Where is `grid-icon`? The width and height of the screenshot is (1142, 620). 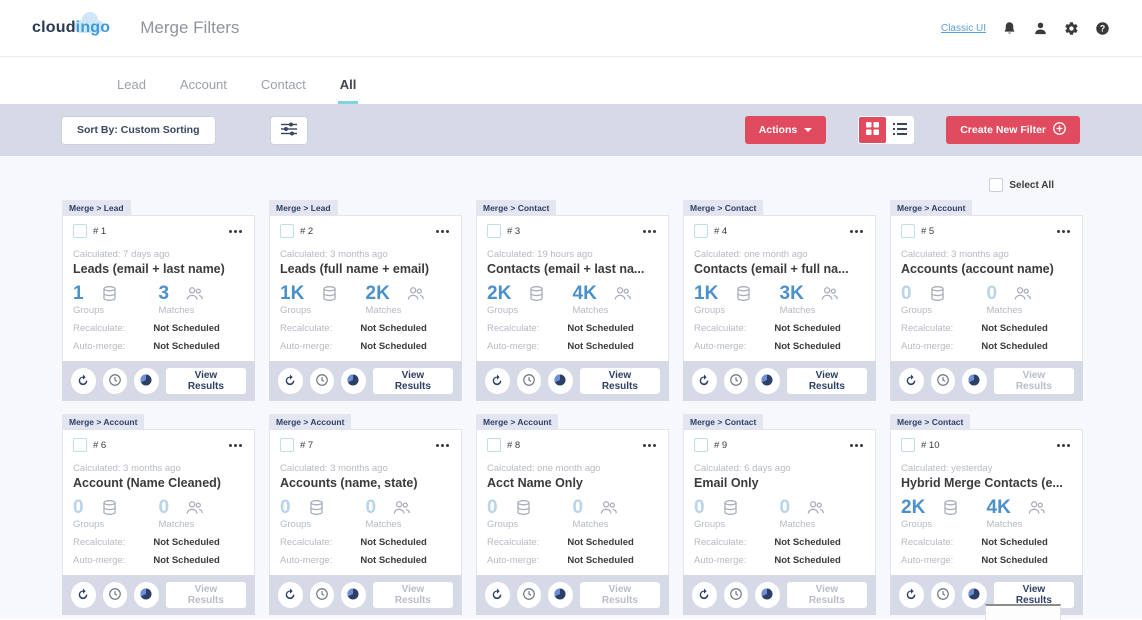 grid-icon is located at coordinates (873, 130).